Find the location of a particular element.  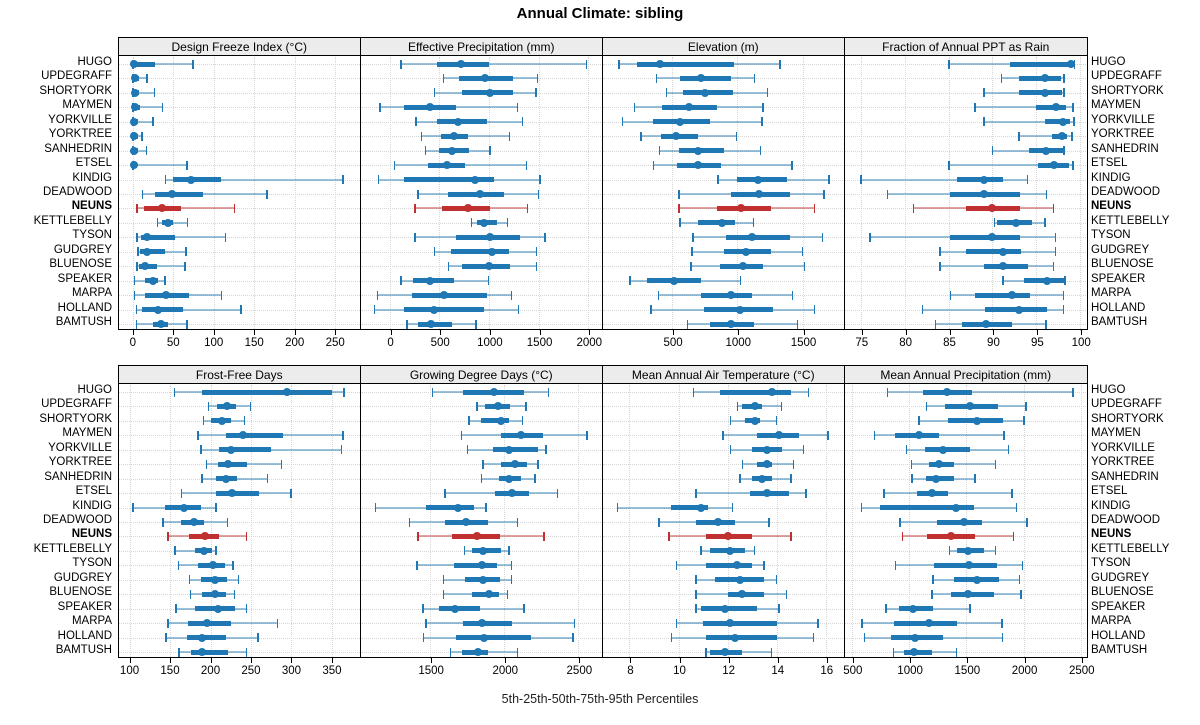

panel-fraction-of-annual-ppt-as-rain: Fraction of Annual PPT as Rain is located at coordinates (966, 184).